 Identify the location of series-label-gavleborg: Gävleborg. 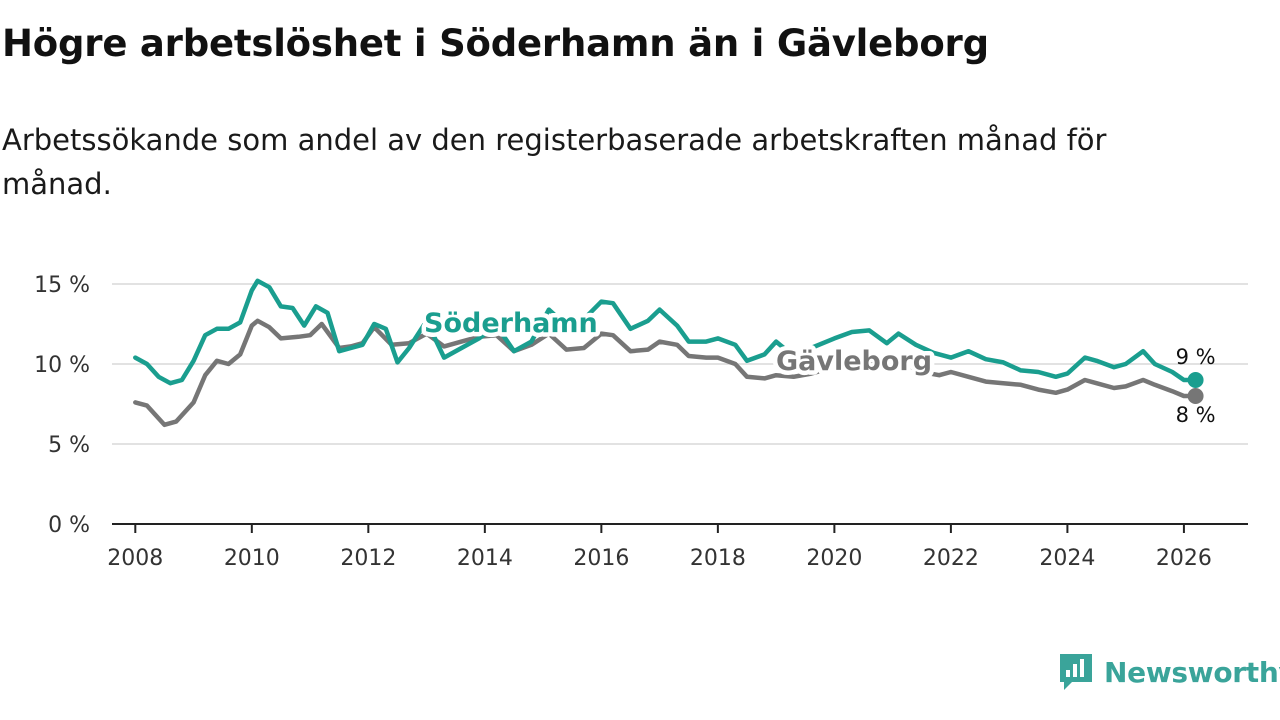
(854, 361).